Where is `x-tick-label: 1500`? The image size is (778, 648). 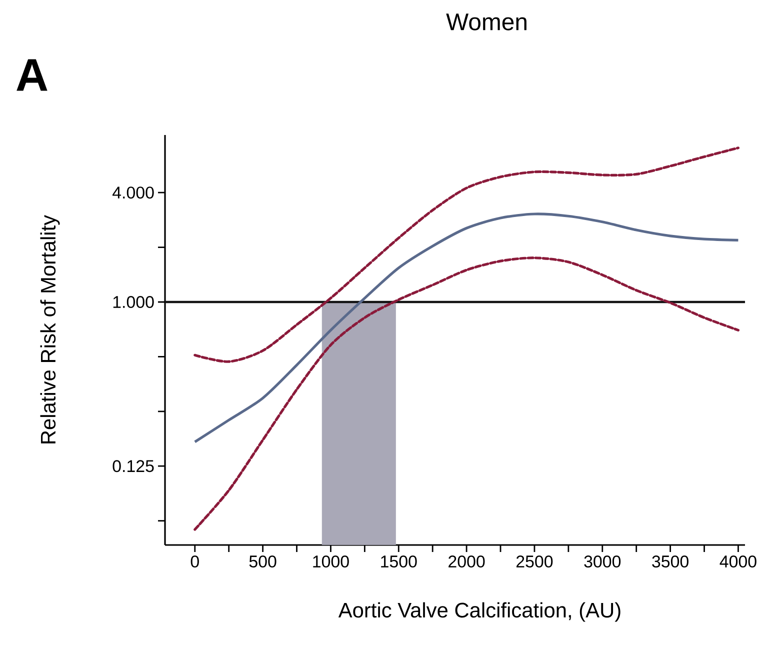
x-tick-label: 1500 is located at coordinates (399, 562).